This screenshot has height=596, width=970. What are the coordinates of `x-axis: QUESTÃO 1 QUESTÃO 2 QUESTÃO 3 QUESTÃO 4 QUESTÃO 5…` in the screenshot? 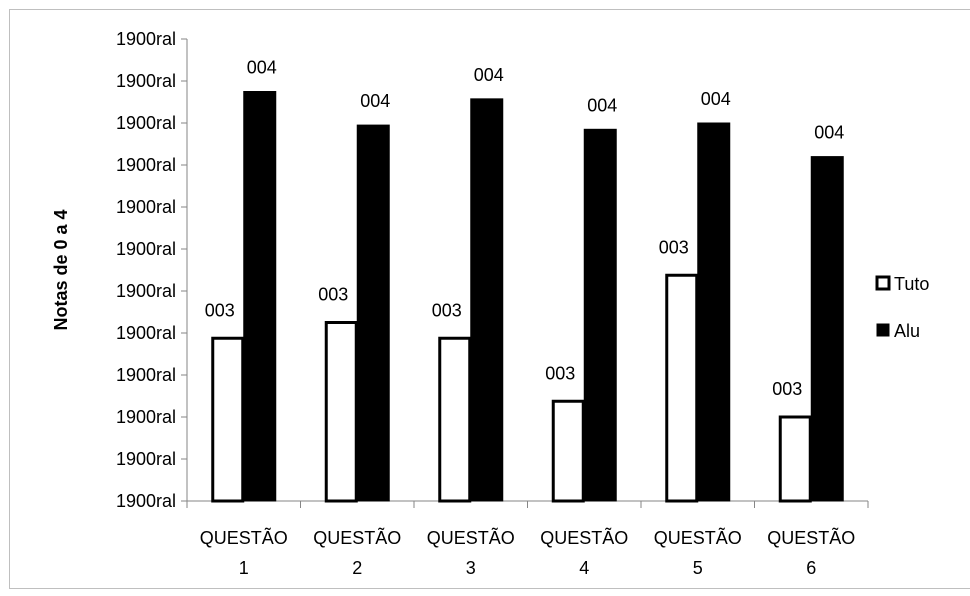 It's located at (527, 539).